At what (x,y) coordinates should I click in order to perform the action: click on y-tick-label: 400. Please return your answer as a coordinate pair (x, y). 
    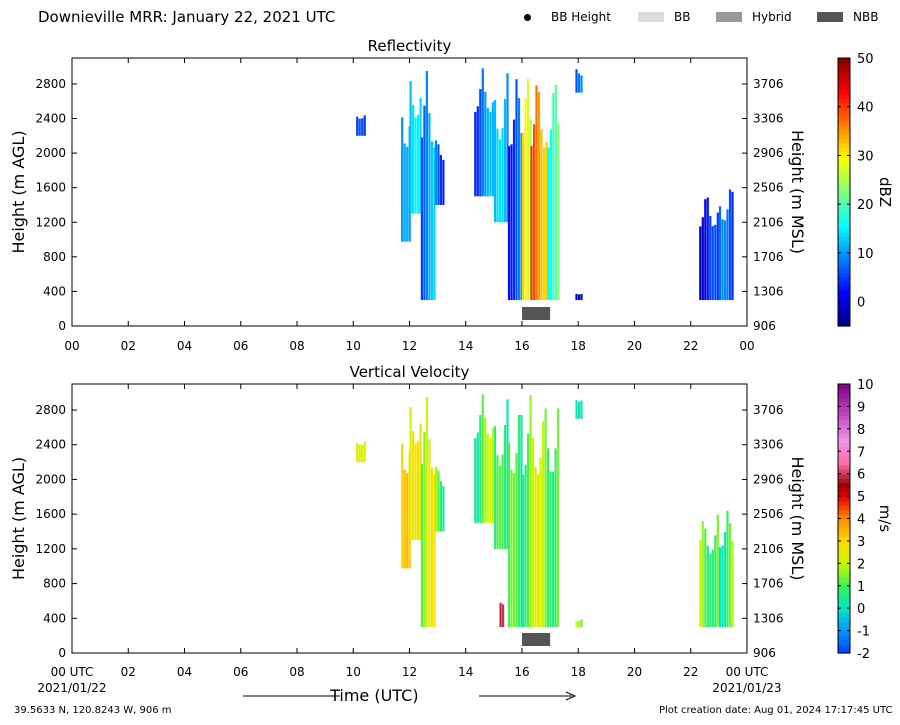
    Looking at the image, I should click on (54, 291).